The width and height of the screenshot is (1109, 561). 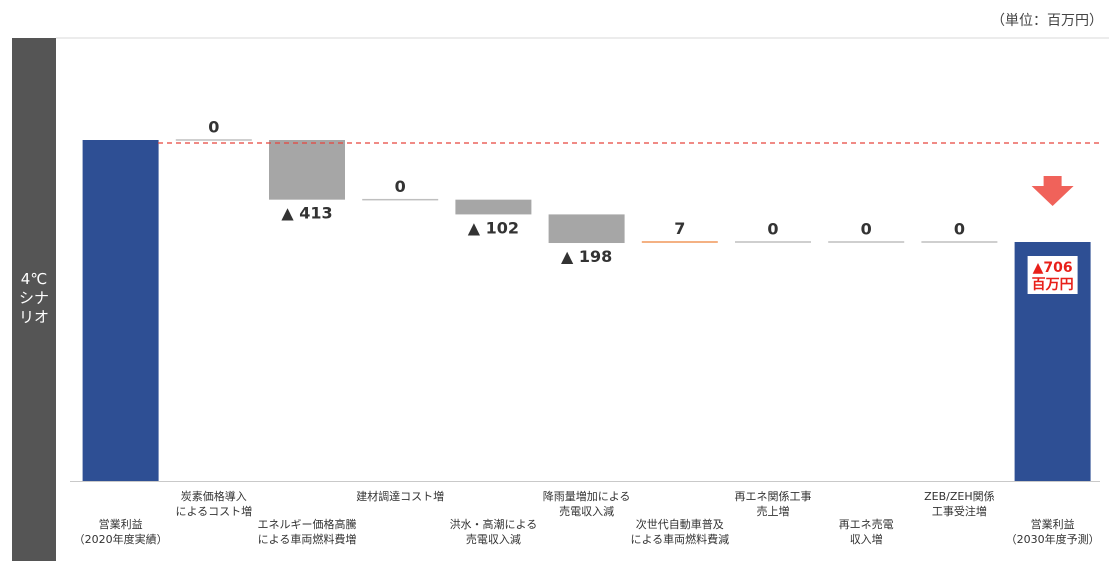 I want to click on category-label-6: 次世代自動車普及による車両燃料費減, so click(x=679, y=531).